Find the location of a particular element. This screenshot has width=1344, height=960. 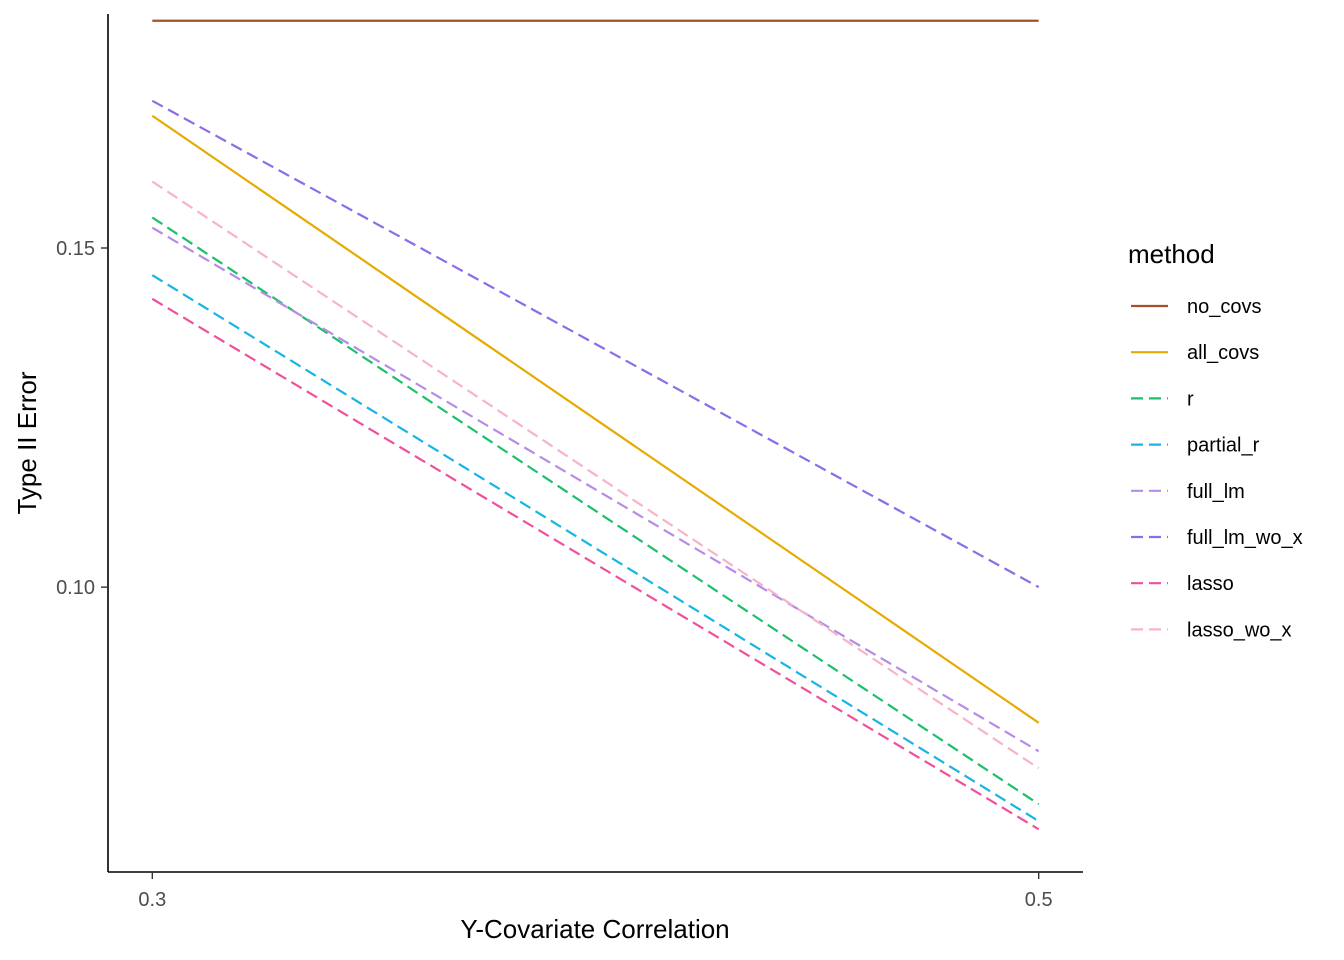

legend-label: no_covs is located at coordinates (1224, 307).